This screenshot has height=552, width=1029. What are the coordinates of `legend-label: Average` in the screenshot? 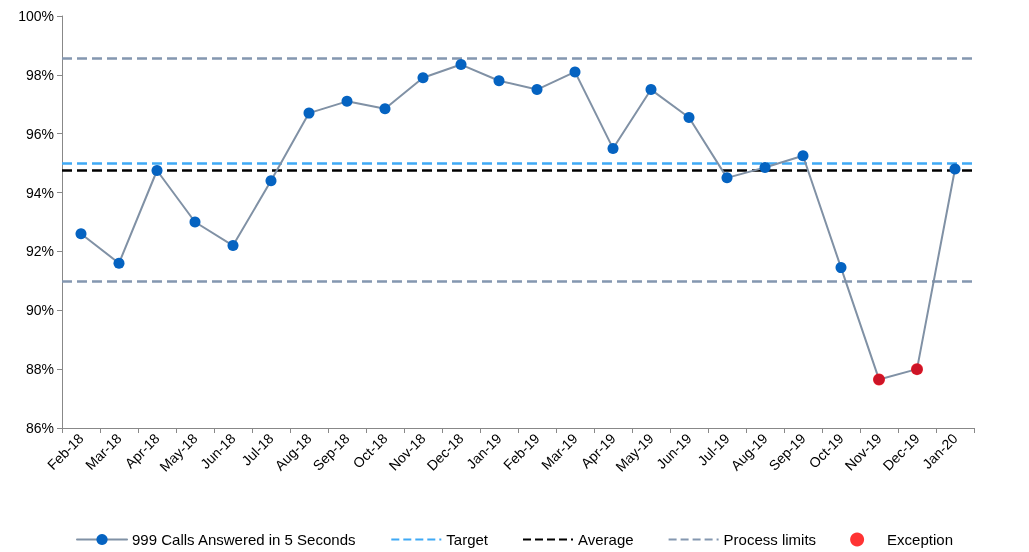 It's located at (606, 539).